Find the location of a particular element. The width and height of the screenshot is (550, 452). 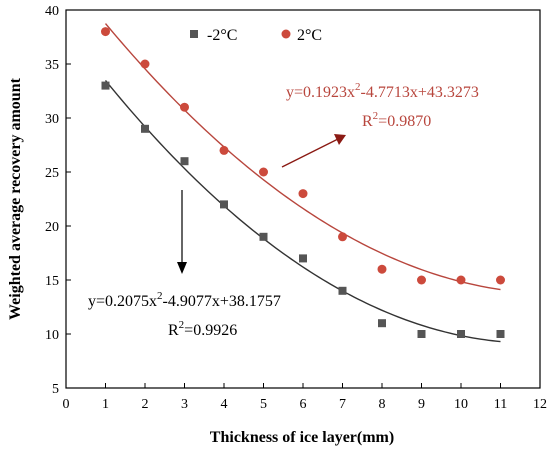

r2-cold: R2=0.9926 is located at coordinates (202, 329).